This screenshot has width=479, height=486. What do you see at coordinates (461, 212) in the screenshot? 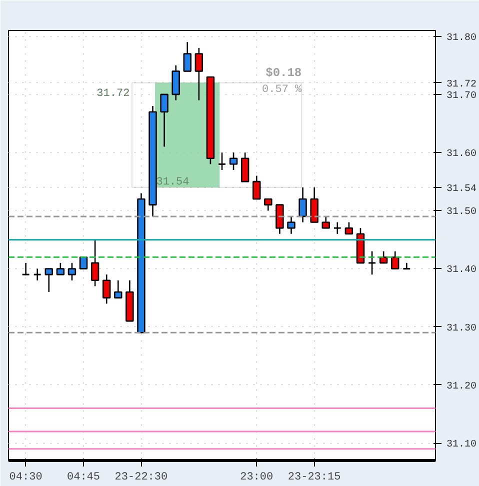
I see `y-tick-label: 31.50` at bounding box center [461, 212].